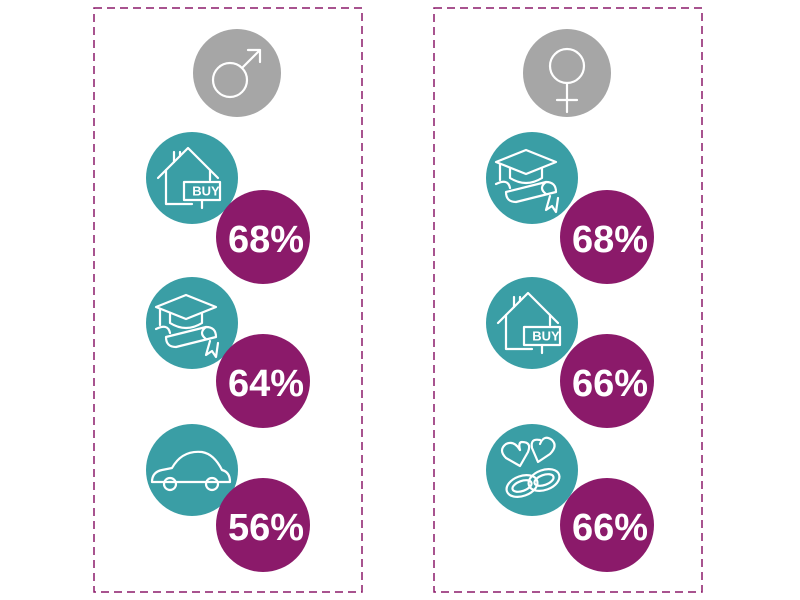  What do you see at coordinates (228, 498) in the screenshot?
I see `item-car: 56%` at bounding box center [228, 498].